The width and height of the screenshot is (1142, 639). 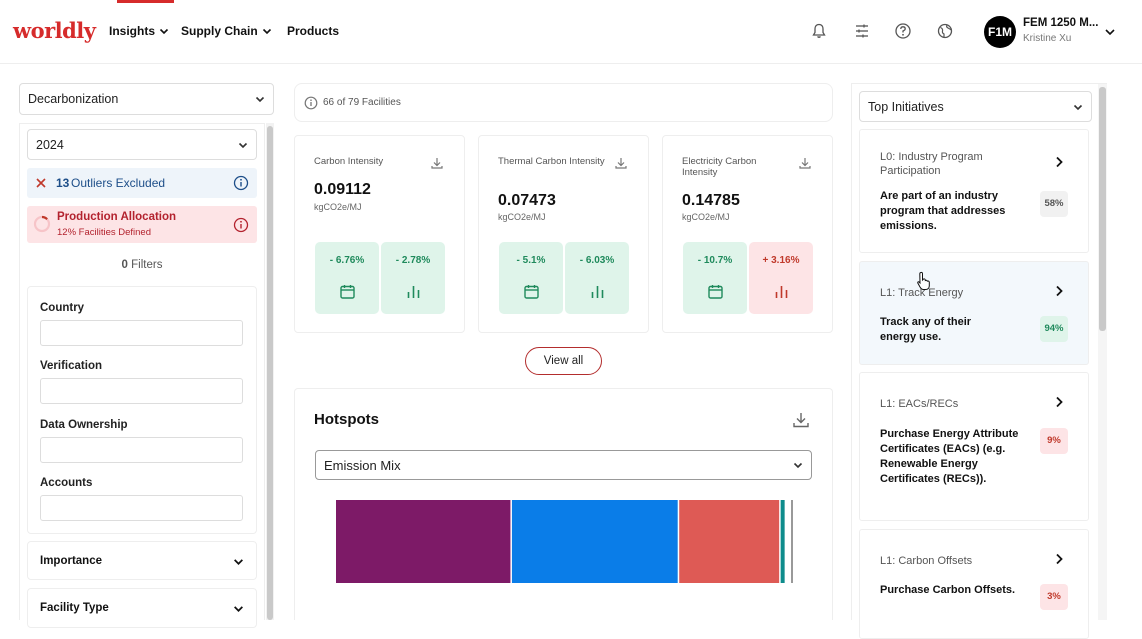 What do you see at coordinates (781, 278) in the screenshot?
I see `benchmark-change-chip: + 3.16%` at bounding box center [781, 278].